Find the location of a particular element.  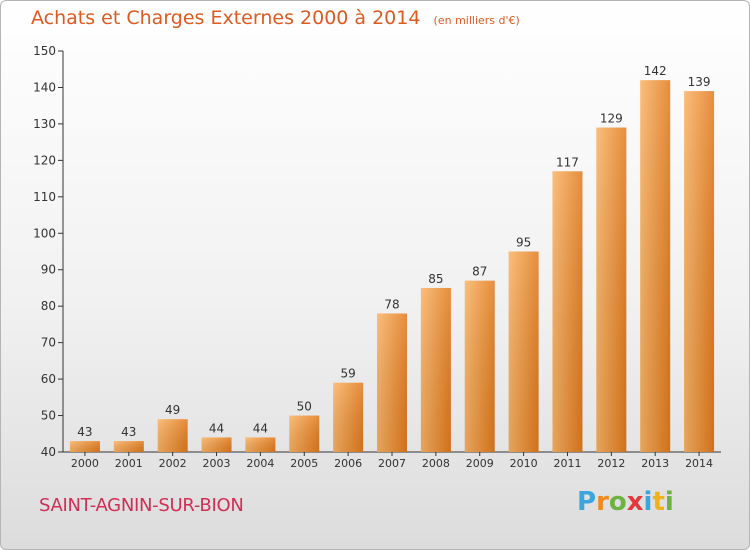

x-tick-label: 2009 is located at coordinates (480, 463).